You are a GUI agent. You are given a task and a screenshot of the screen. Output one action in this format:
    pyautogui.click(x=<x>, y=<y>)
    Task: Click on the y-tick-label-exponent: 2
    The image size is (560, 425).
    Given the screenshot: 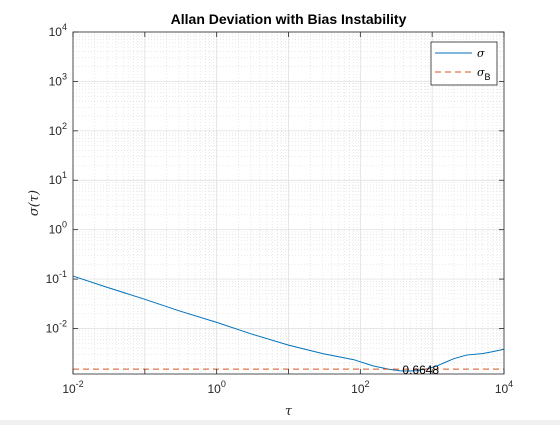 What is the action you would take?
    pyautogui.click(x=64, y=126)
    